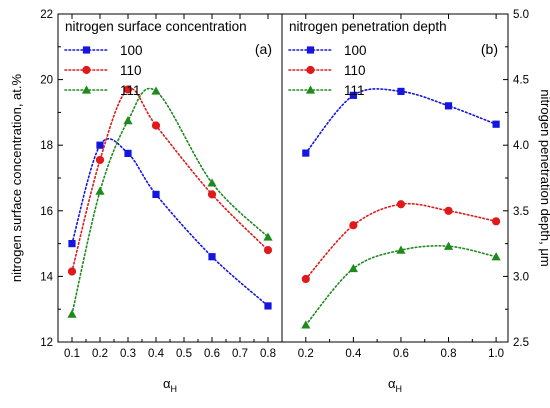 The width and height of the screenshot is (550, 408). I want to click on panel-a-series-100-line, so click(170, 222).